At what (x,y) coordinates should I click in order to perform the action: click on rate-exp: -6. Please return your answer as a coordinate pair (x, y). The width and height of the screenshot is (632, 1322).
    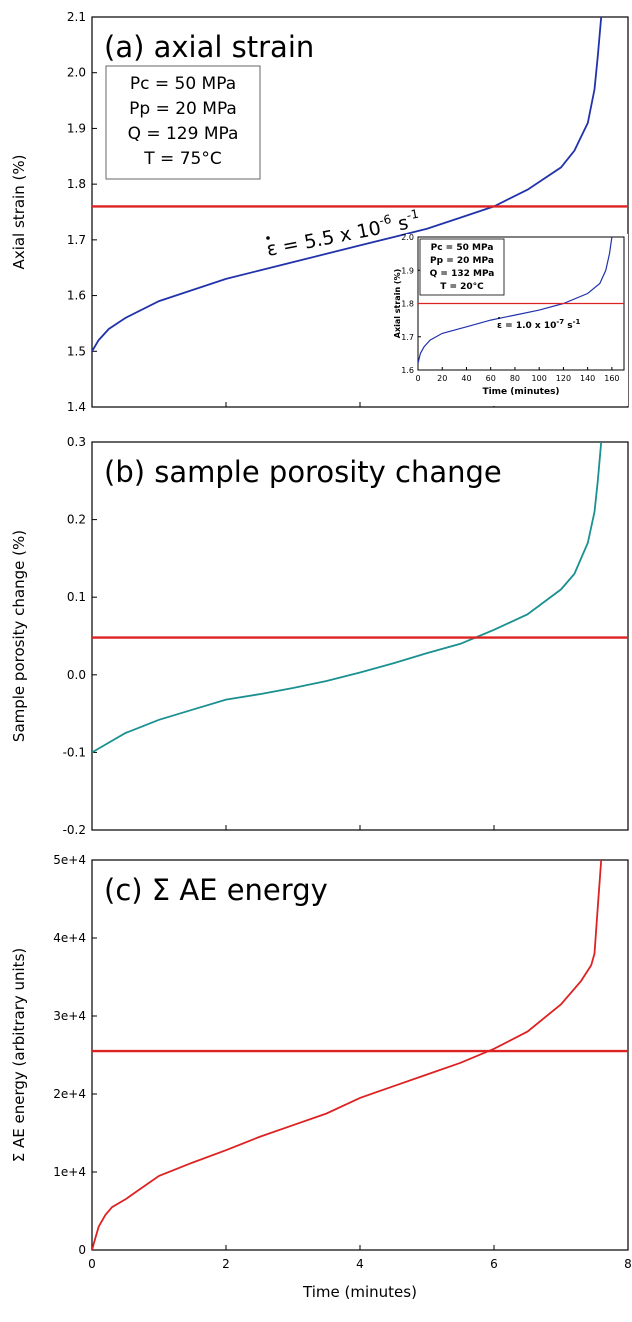
    Looking at the image, I should click on (385, 220).